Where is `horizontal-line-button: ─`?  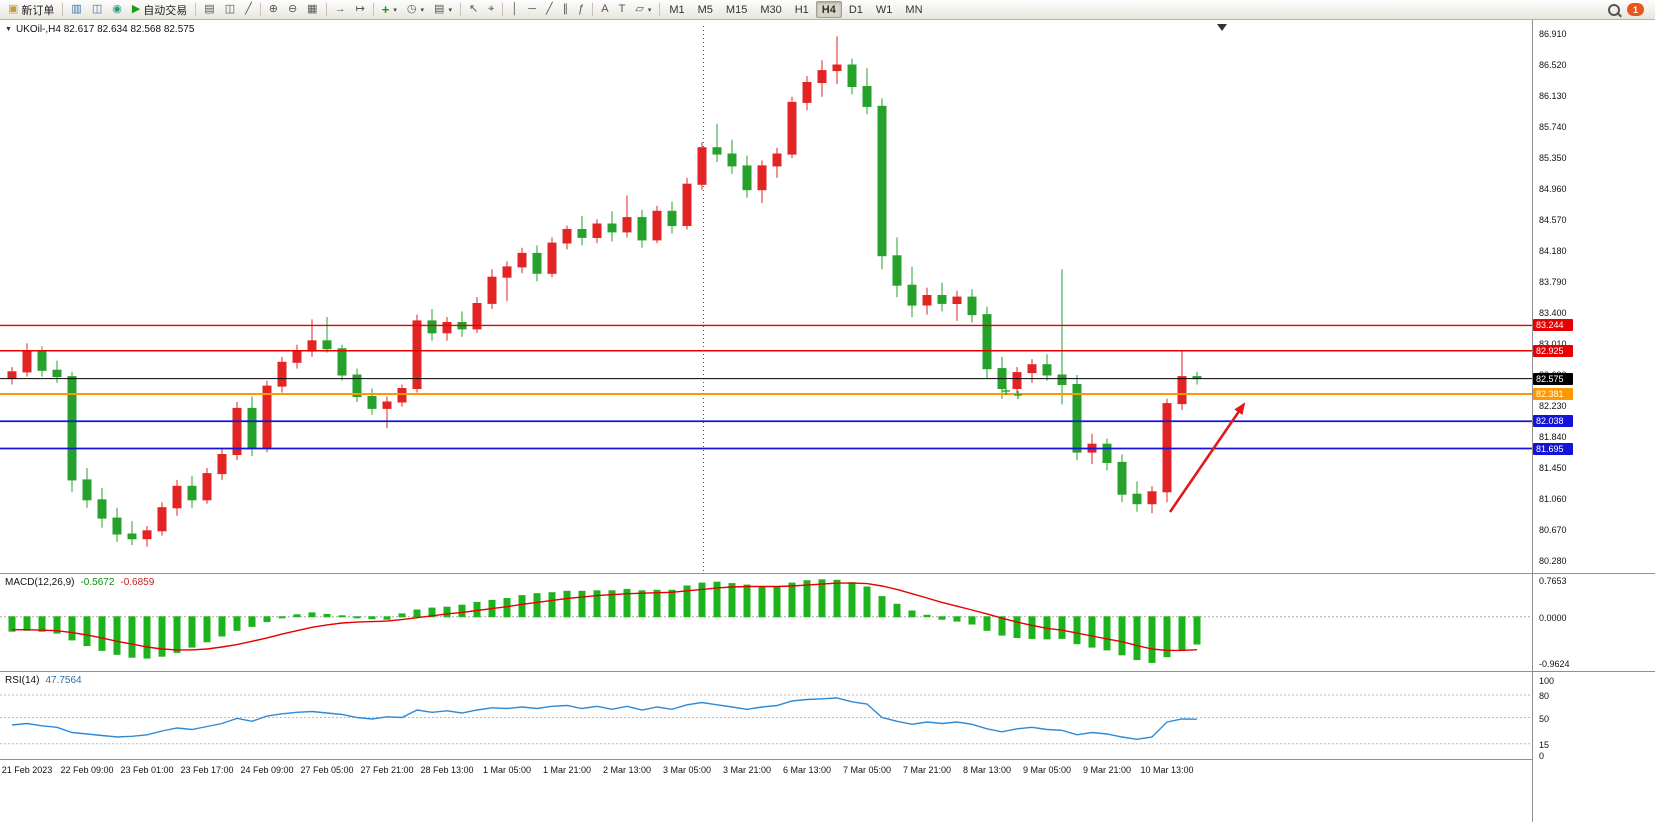 horizontal-line-button: ─ is located at coordinates (532, 9).